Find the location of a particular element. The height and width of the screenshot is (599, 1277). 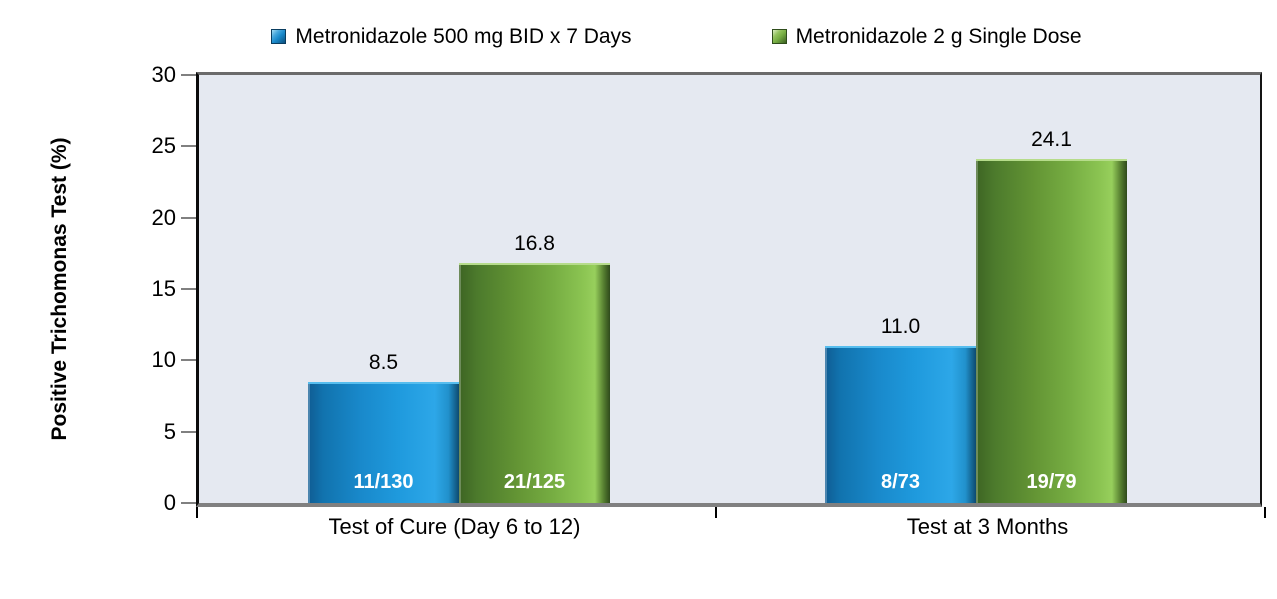

y-tick-label: 20 is located at coordinates (163, 217).